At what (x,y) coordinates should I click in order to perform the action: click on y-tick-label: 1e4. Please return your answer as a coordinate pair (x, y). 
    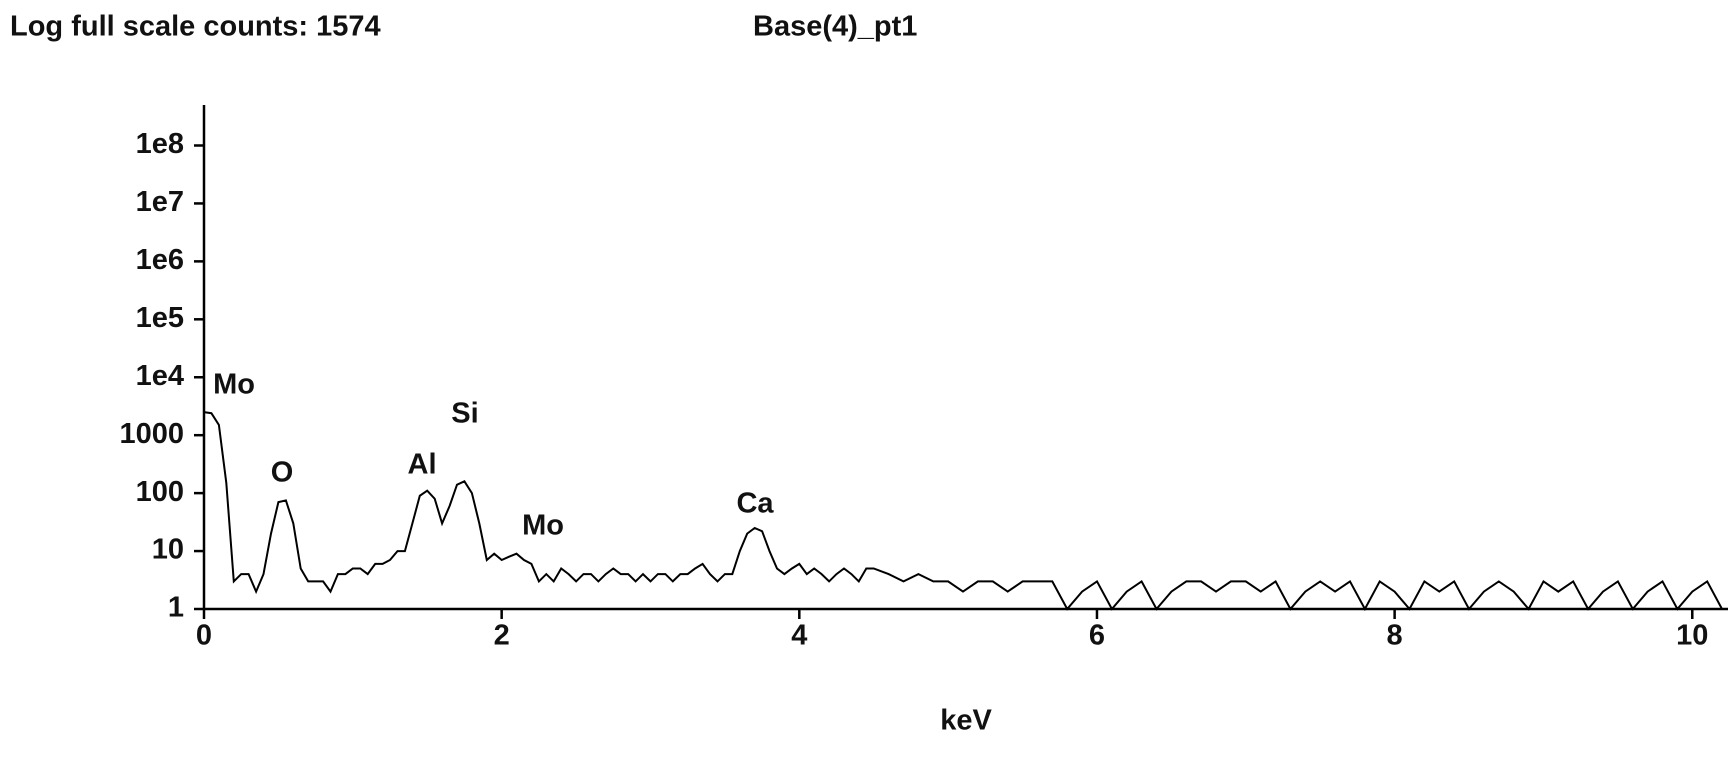
    Looking at the image, I should click on (160, 376).